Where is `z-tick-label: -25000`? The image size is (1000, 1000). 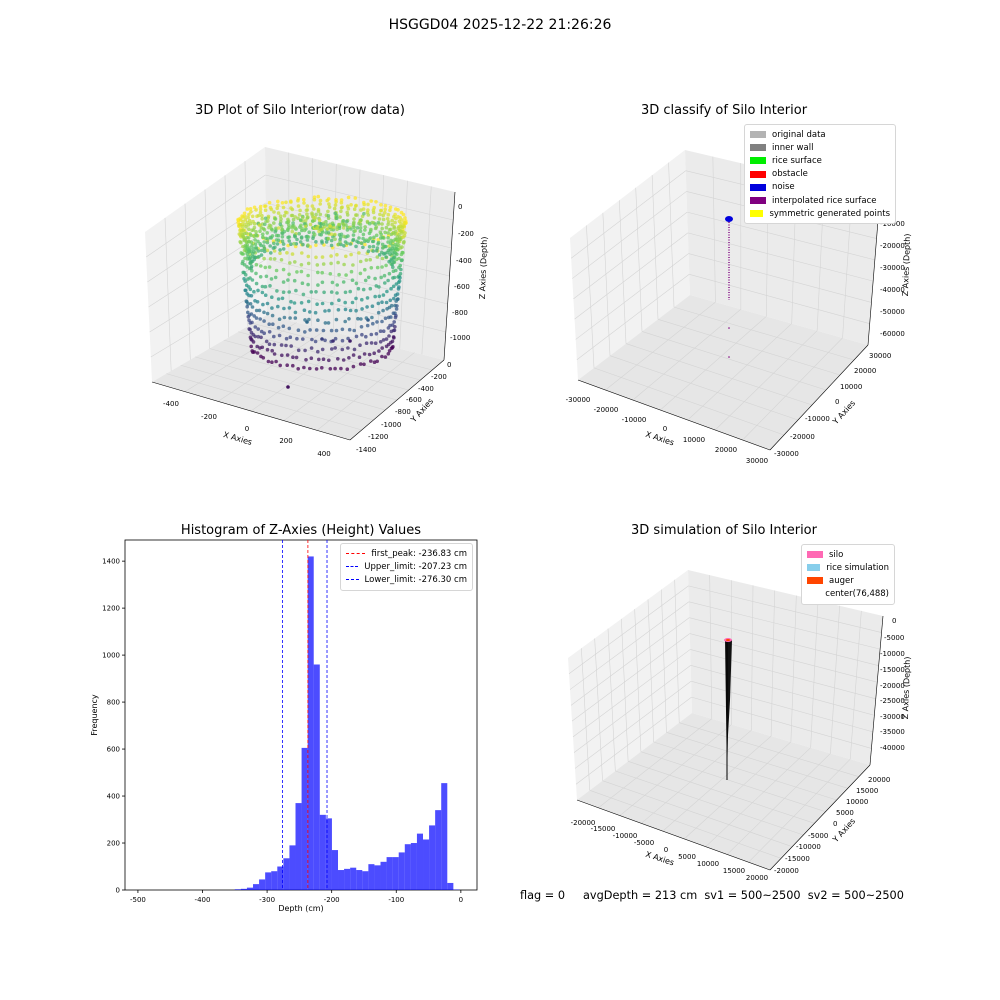
z-tick-label: -25000 is located at coordinates (892, 701).